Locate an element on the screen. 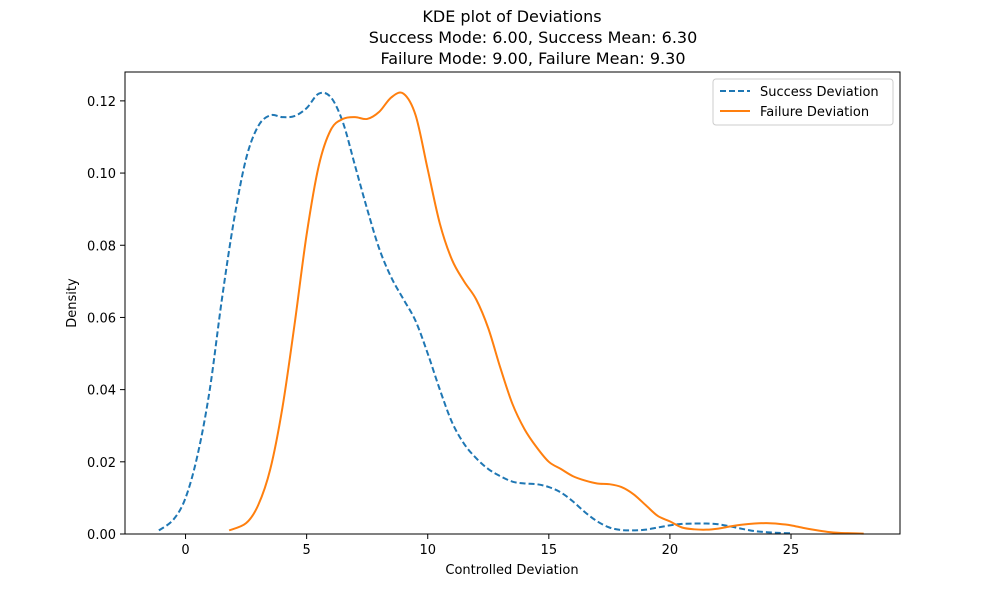  x-tick-label: 10 is located at coordinates (427, 550).